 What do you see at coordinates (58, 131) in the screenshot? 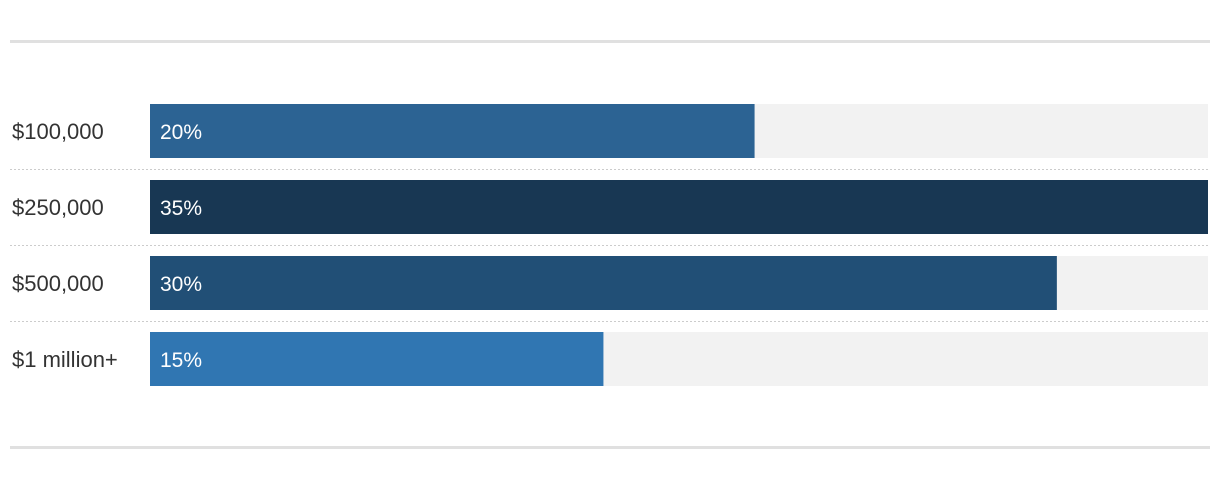
I see `category-label: $100,000` at bounding box center [58, 131].